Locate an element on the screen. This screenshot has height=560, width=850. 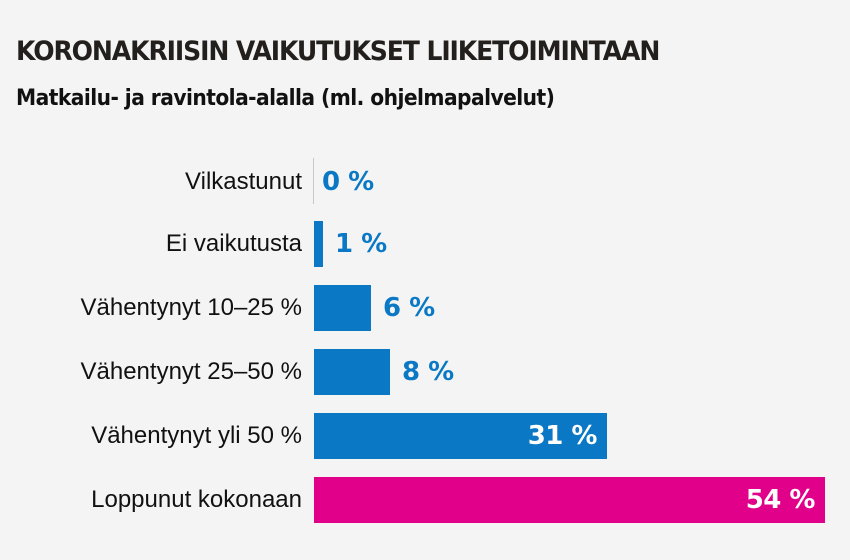
bar-row-vilkastunut: Vilkastunut 0 % is located at coordinates (425, 182).